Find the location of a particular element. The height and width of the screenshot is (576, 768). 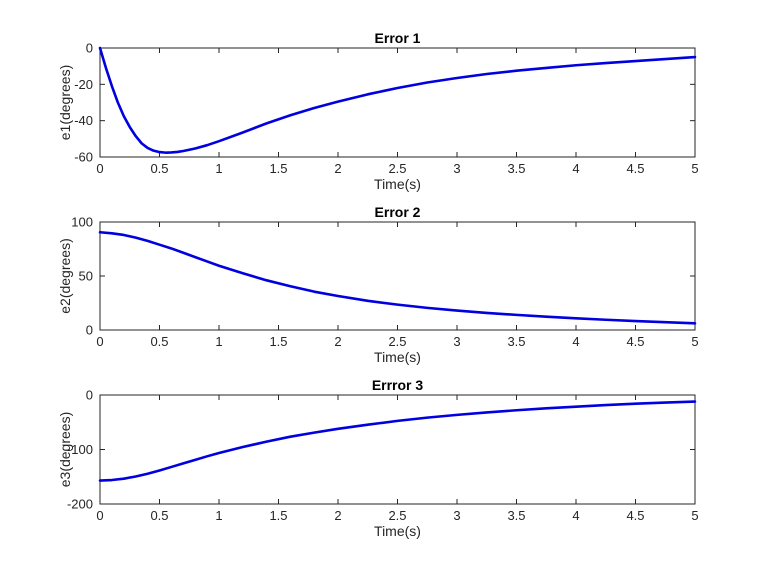

y-tick-label: -40 is located at coordinates (83, 120).